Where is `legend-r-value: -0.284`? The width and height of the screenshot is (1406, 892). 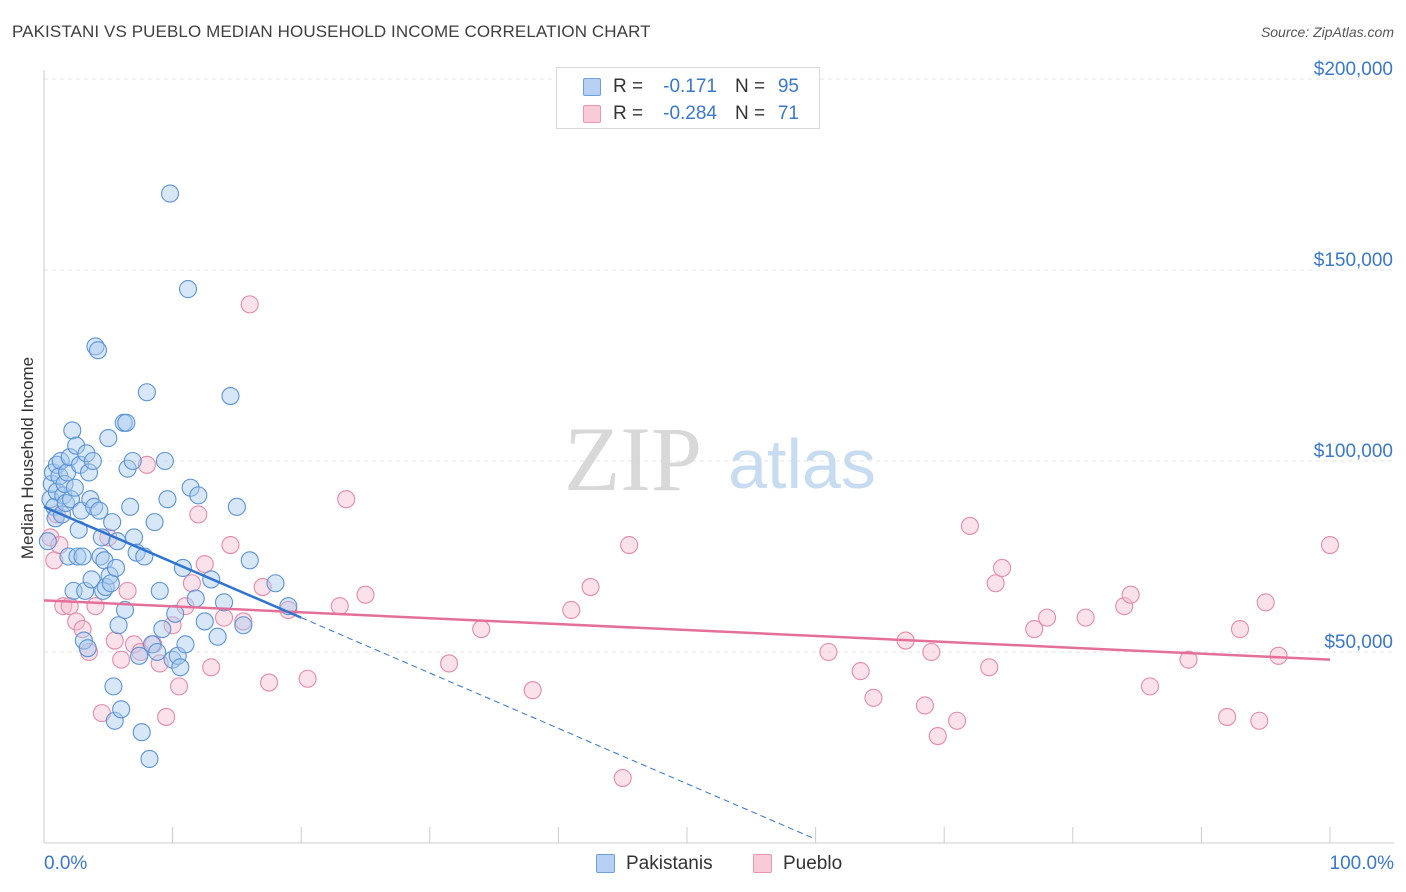
legend-r-value: -0.284 is located at coordinates (690, 113).